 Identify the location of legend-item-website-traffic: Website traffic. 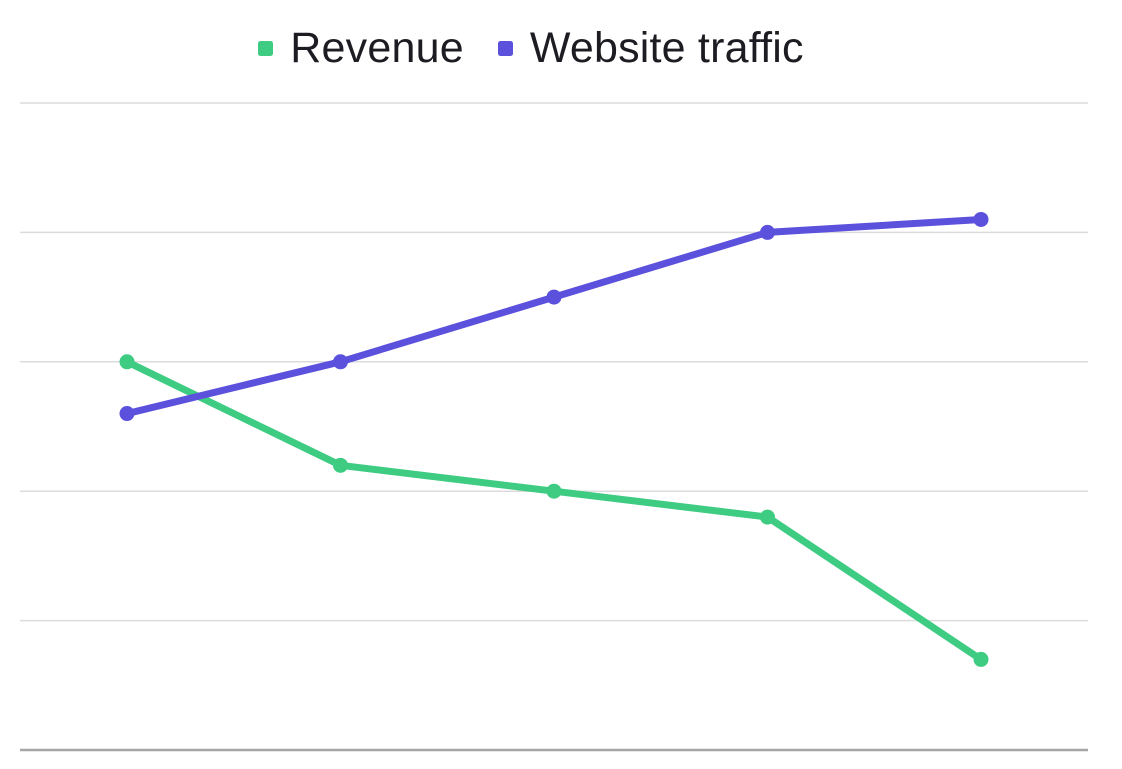
(650, 49).